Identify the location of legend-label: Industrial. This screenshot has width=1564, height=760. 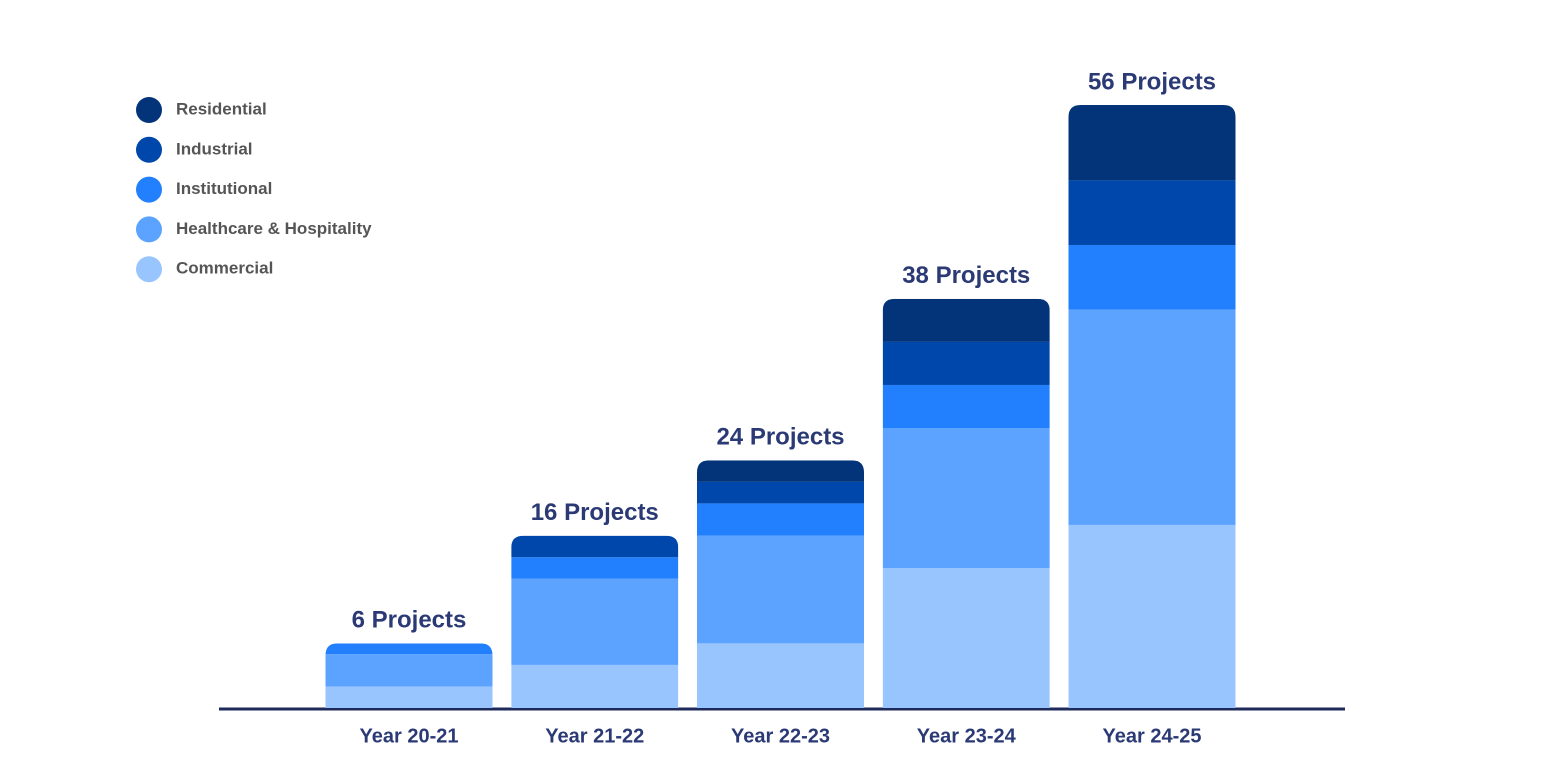
(214, 148).